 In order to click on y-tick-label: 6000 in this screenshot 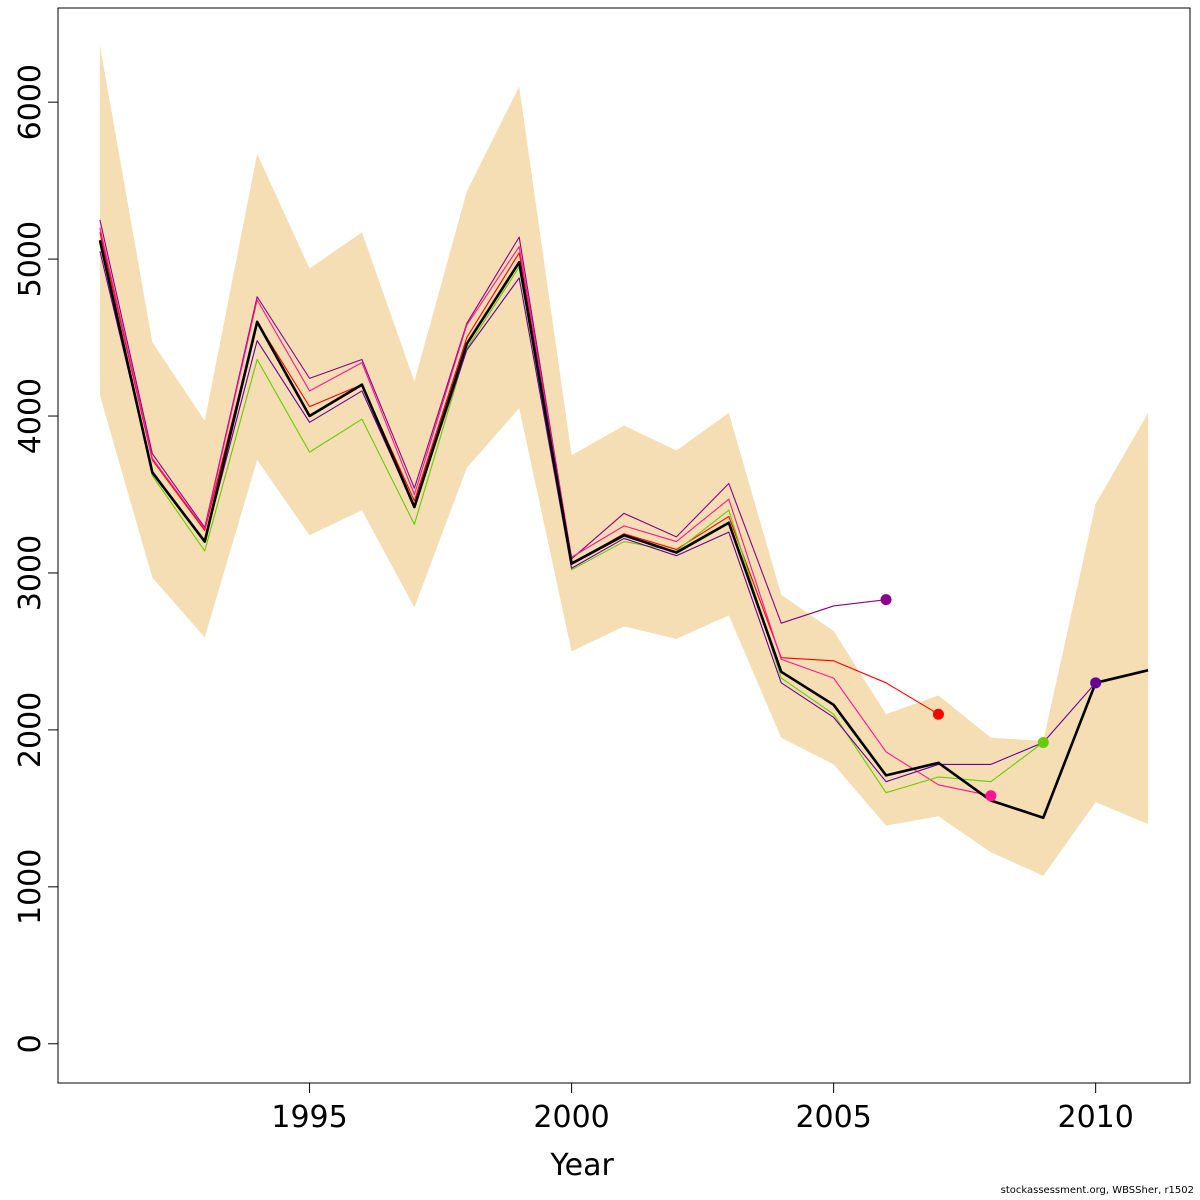, I will do `click(30, 102)`.